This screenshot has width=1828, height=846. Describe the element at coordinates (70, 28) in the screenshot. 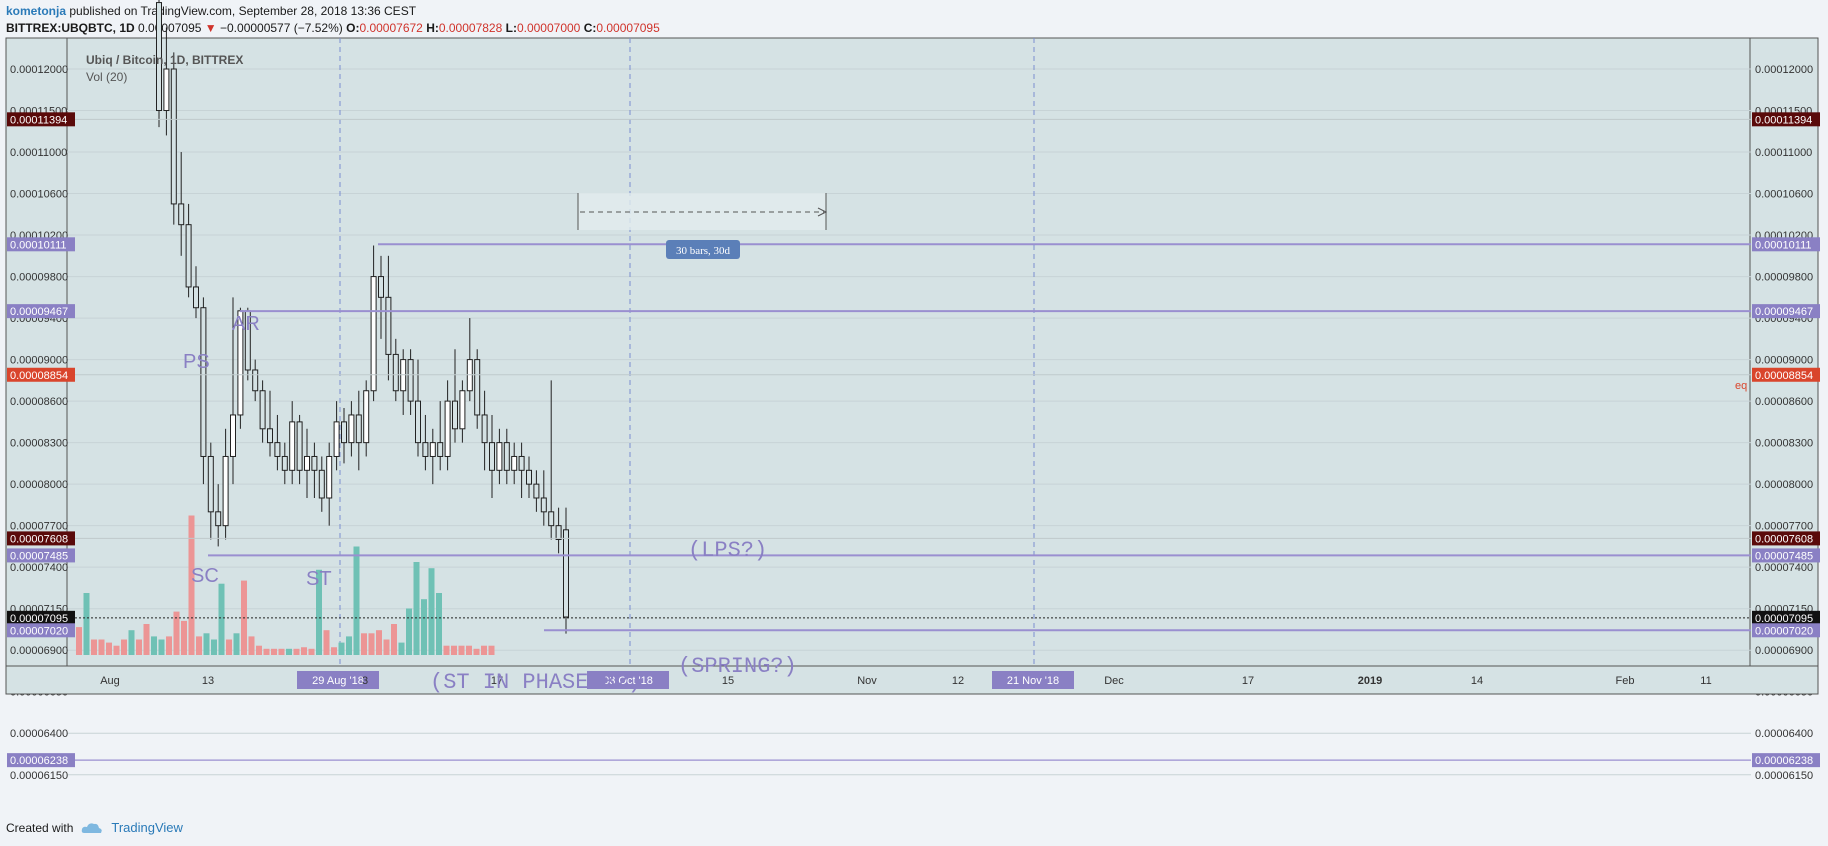

I see `symbol: BITTREX:UBQBTC, 1D` at that location.